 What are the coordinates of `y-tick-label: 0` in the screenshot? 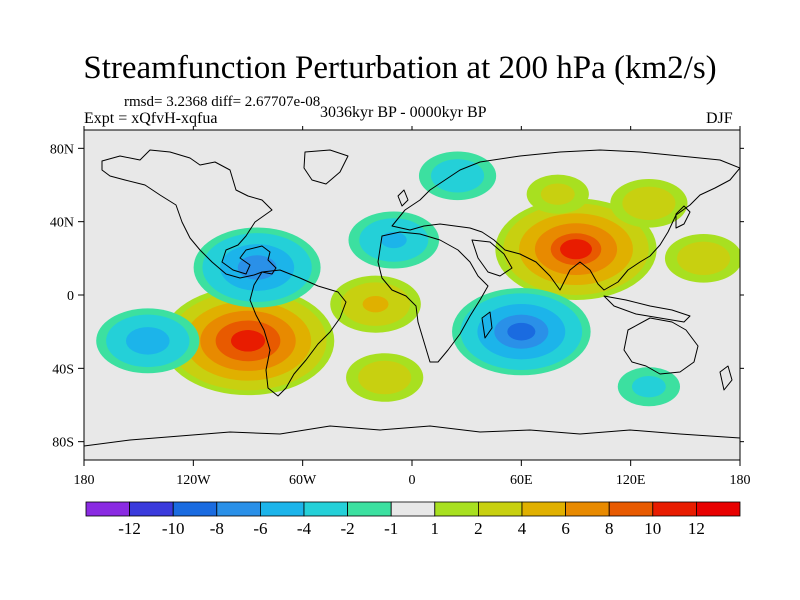 It's located at (70, 296).